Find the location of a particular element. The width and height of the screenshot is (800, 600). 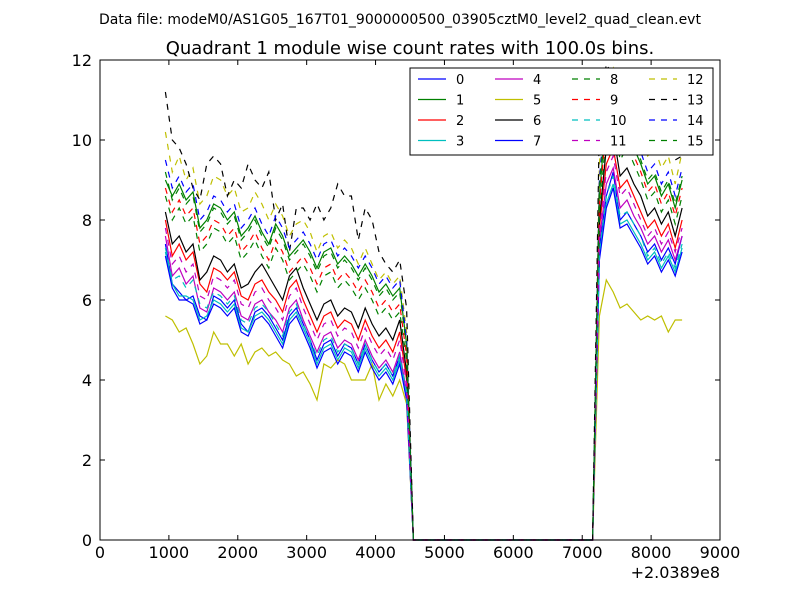

y-tick-label: 10 is located at coordinates (82, 140).